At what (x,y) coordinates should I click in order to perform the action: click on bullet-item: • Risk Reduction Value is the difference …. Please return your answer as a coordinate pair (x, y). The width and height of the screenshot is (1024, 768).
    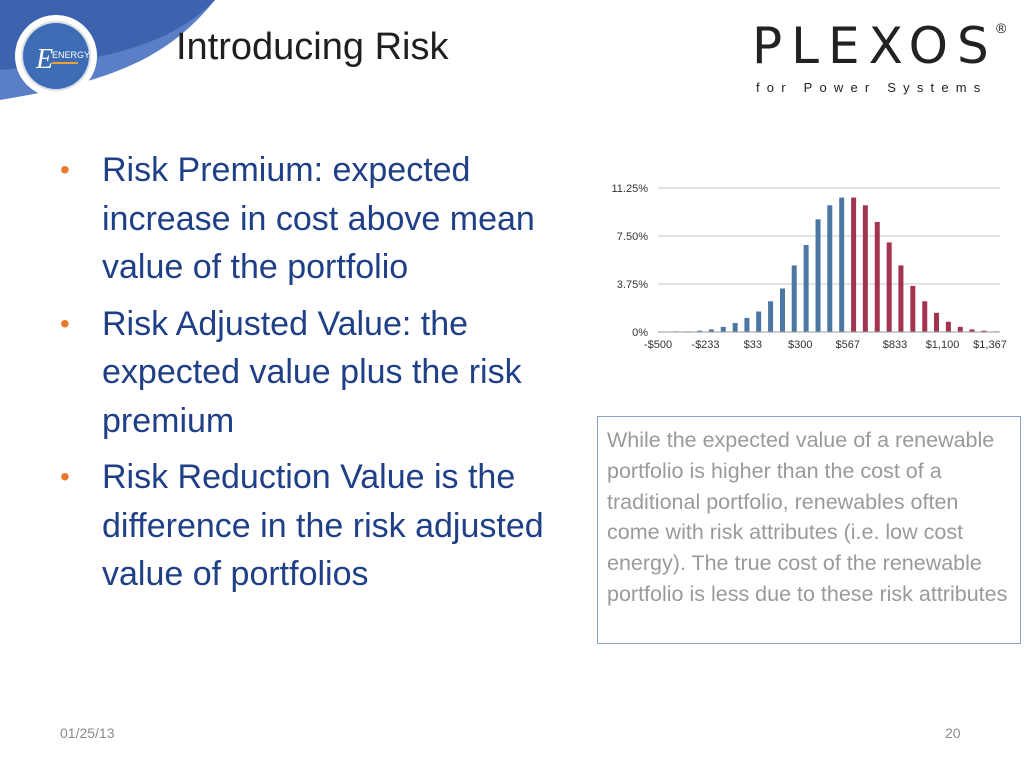
    Looking at the image, I should click on (320, 526).